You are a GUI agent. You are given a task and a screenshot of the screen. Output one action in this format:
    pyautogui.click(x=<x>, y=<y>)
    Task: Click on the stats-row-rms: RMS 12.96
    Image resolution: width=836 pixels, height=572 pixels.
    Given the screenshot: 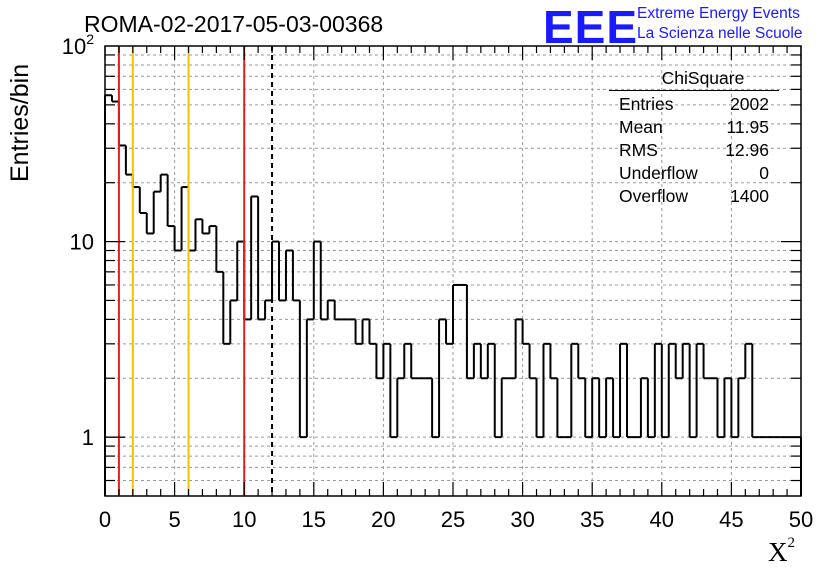 What is the action you would take?
    pyautogui.click(x=694, y=150)
    